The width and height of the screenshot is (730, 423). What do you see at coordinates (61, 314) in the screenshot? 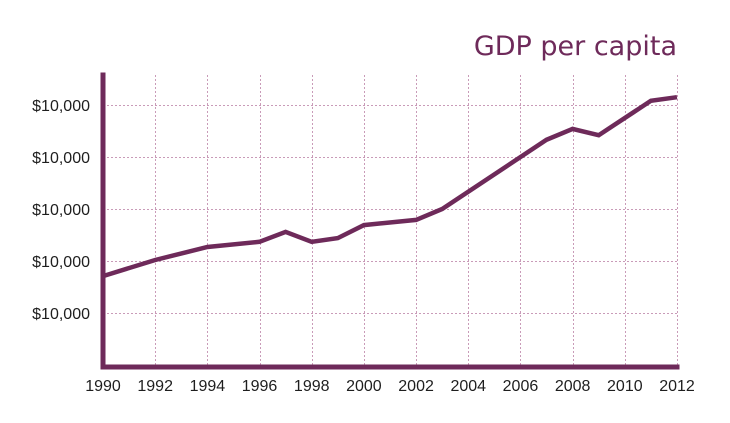
I see `y-tick-label-1: $10,000` at bounding box center [61, 314].